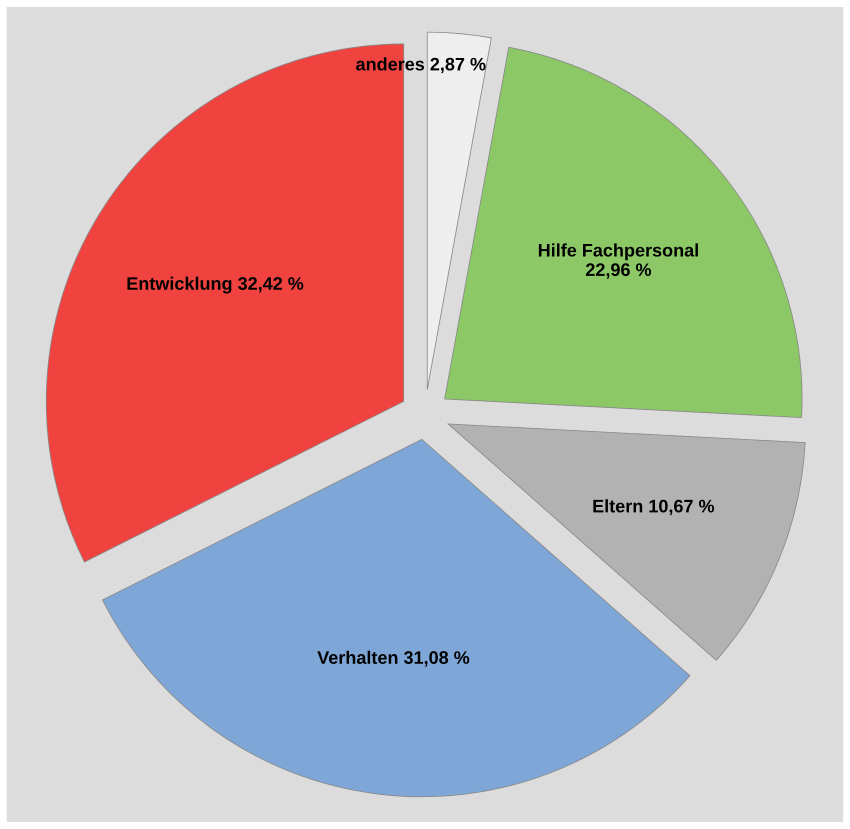 The width and height of the screenshot is (850, 829). Describe the element at coordinates (215, 285) in the screenshot. I see `slice-label: Entwicklung 32,42 %` at that location.